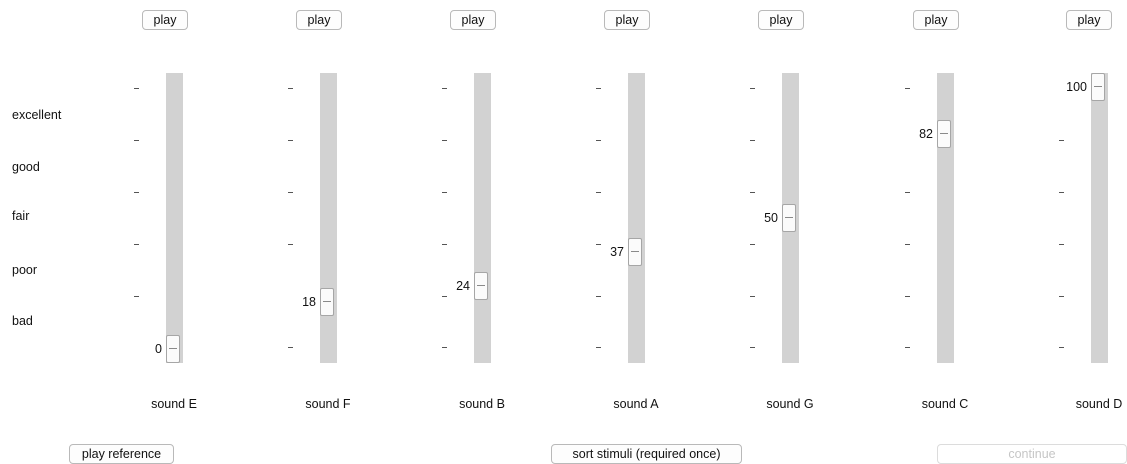 The width and height of the screenshot is (1127, 464). Describe the element at coordinates (636, 404) in the screenshot. I see `sound-label: sound A` at that location.